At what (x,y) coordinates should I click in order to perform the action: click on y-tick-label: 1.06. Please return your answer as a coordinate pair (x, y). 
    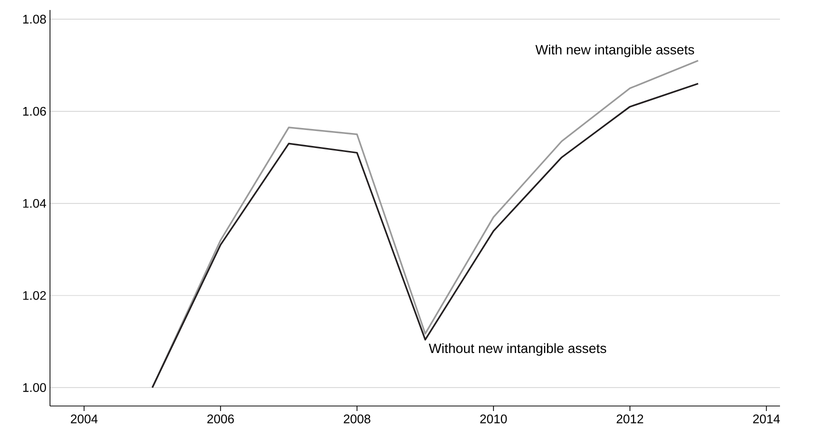
    Looking at the image, I should click on (34, 111).